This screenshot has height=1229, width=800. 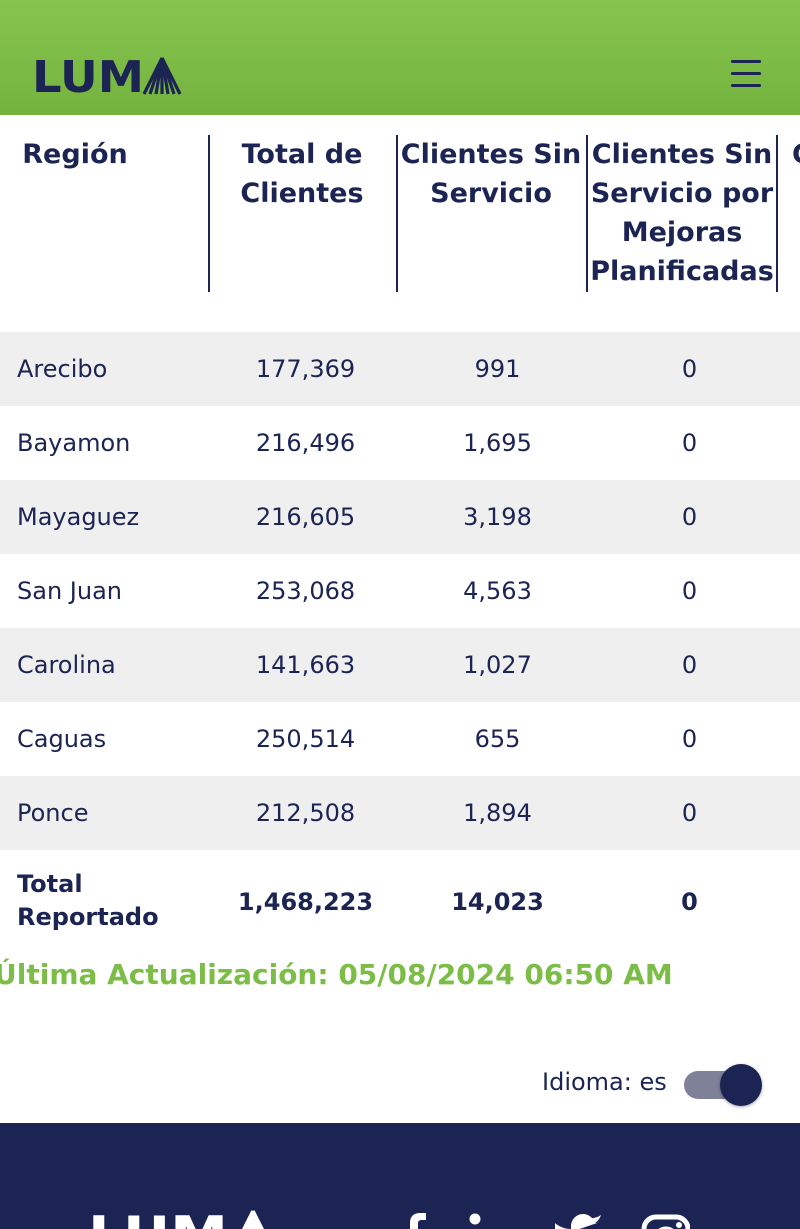 I want to click on table-row: Carolina 141,663 1,027 0, so click(x=400, y=665).